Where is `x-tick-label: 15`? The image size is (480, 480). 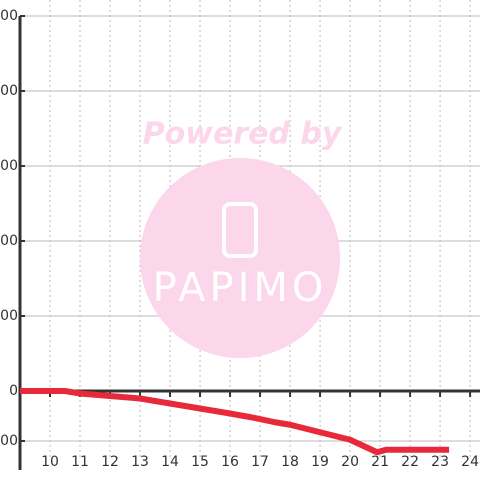
x-tick-label: 15 is located at coordinates (200, 462).